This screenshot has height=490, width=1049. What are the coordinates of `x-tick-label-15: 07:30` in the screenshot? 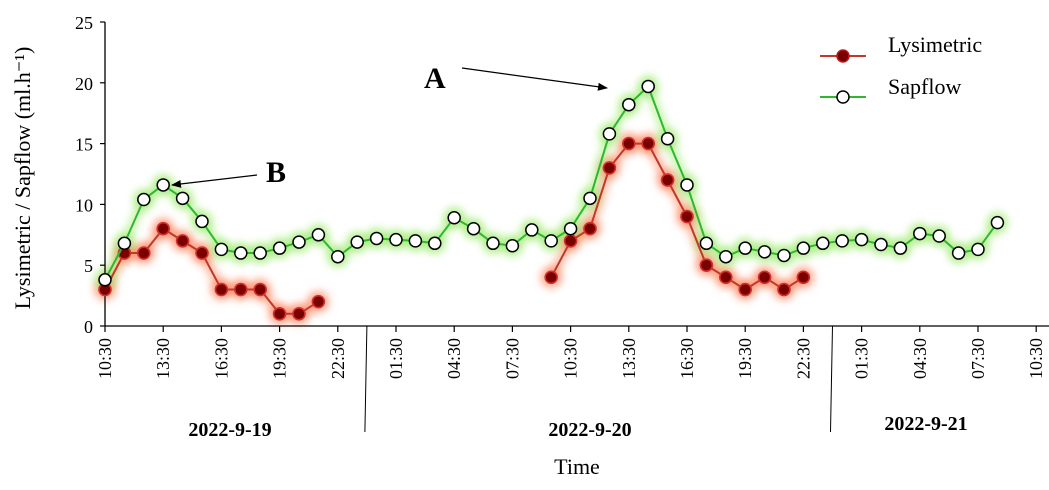 It's located at (978, 358).